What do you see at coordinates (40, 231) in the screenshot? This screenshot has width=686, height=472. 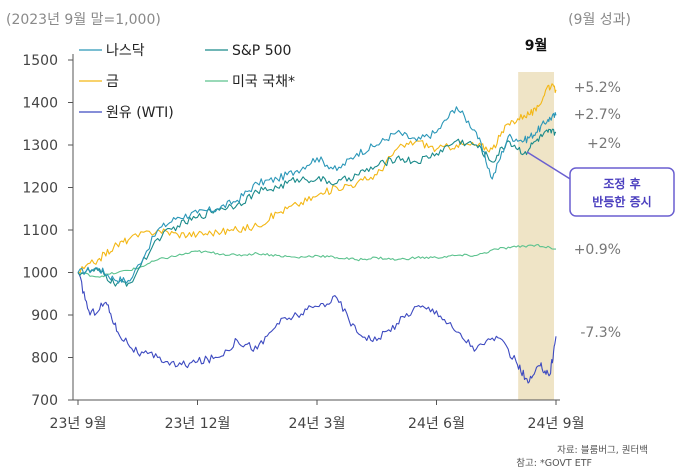 I see `y-tick-label: 1100` at bounding box center [40, 231].